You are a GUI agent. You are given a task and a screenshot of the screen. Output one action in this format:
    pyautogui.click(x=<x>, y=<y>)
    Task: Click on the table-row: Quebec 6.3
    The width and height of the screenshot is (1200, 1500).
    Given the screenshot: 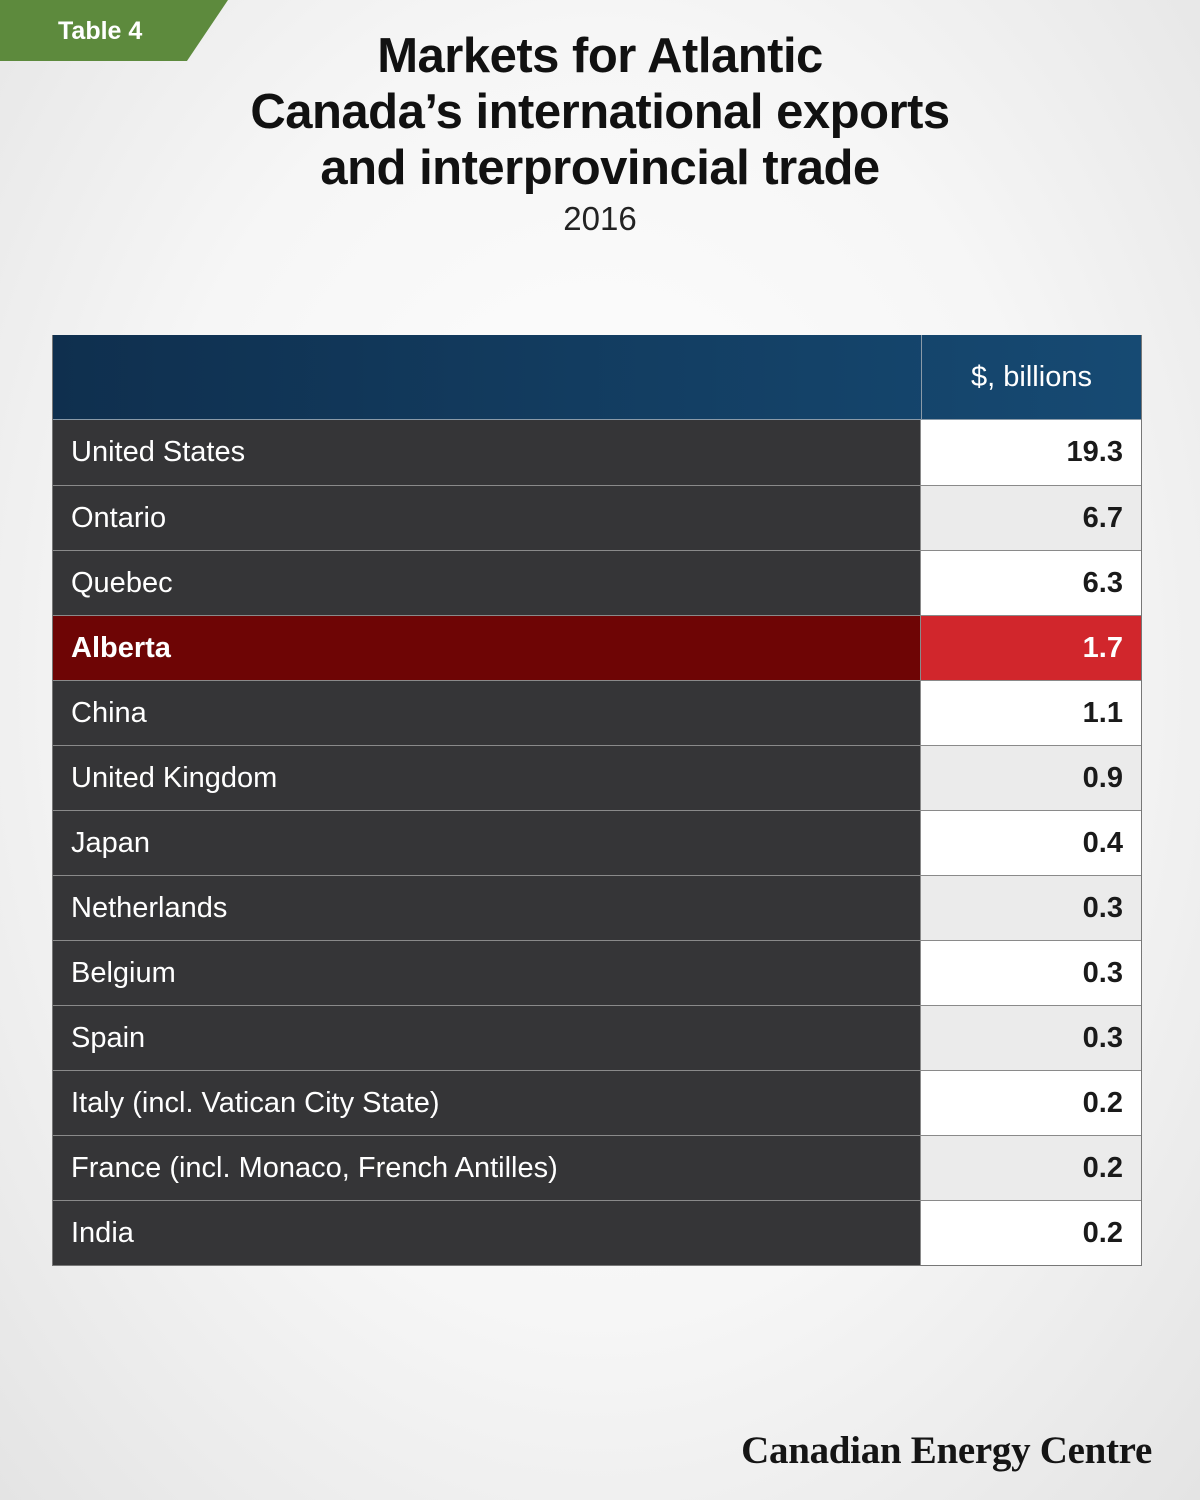 What is the action you would take?
    pyautogui.click(x=597, y=583)
    